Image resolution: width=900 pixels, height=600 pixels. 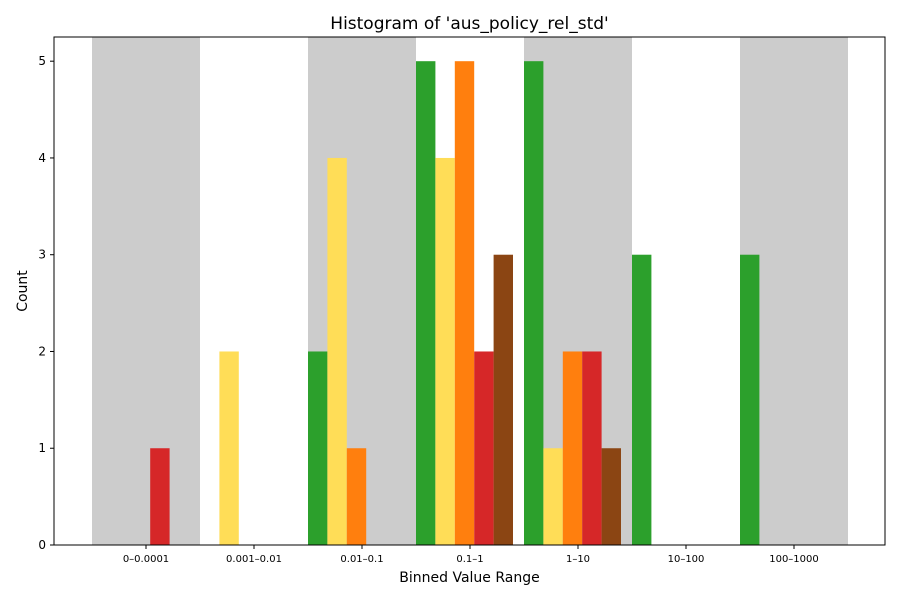 I want to click on y-tick-label: 1, so click(x=42, y=448).